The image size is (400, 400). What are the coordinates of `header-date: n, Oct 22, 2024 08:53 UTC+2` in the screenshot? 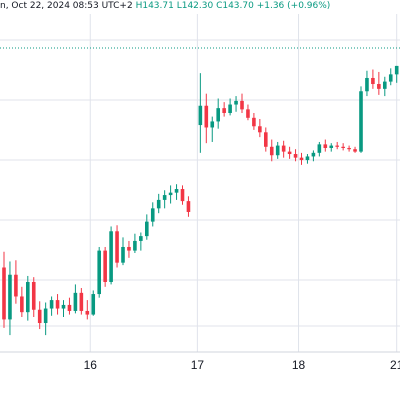 It's located at (66, 6).